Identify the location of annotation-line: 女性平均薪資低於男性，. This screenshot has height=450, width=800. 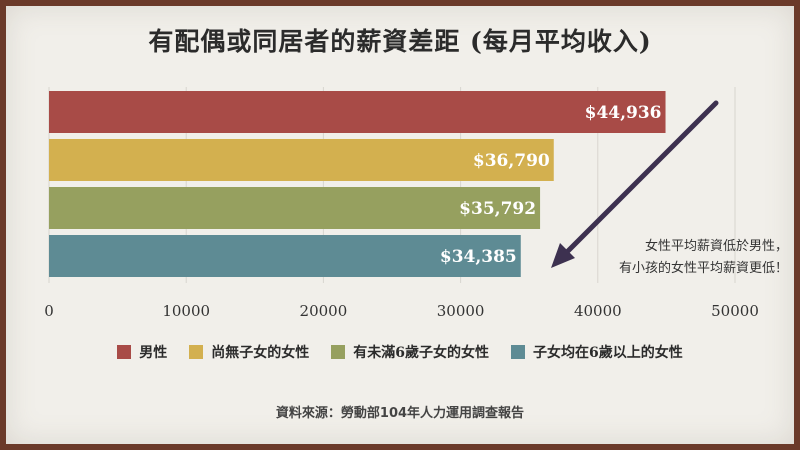
(716, 246).